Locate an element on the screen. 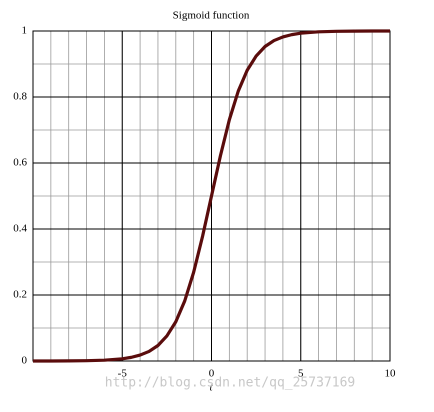 The width and height of the screenshot is (434, 412). x-tick-label: 5 is located at coordinates (301, 374).